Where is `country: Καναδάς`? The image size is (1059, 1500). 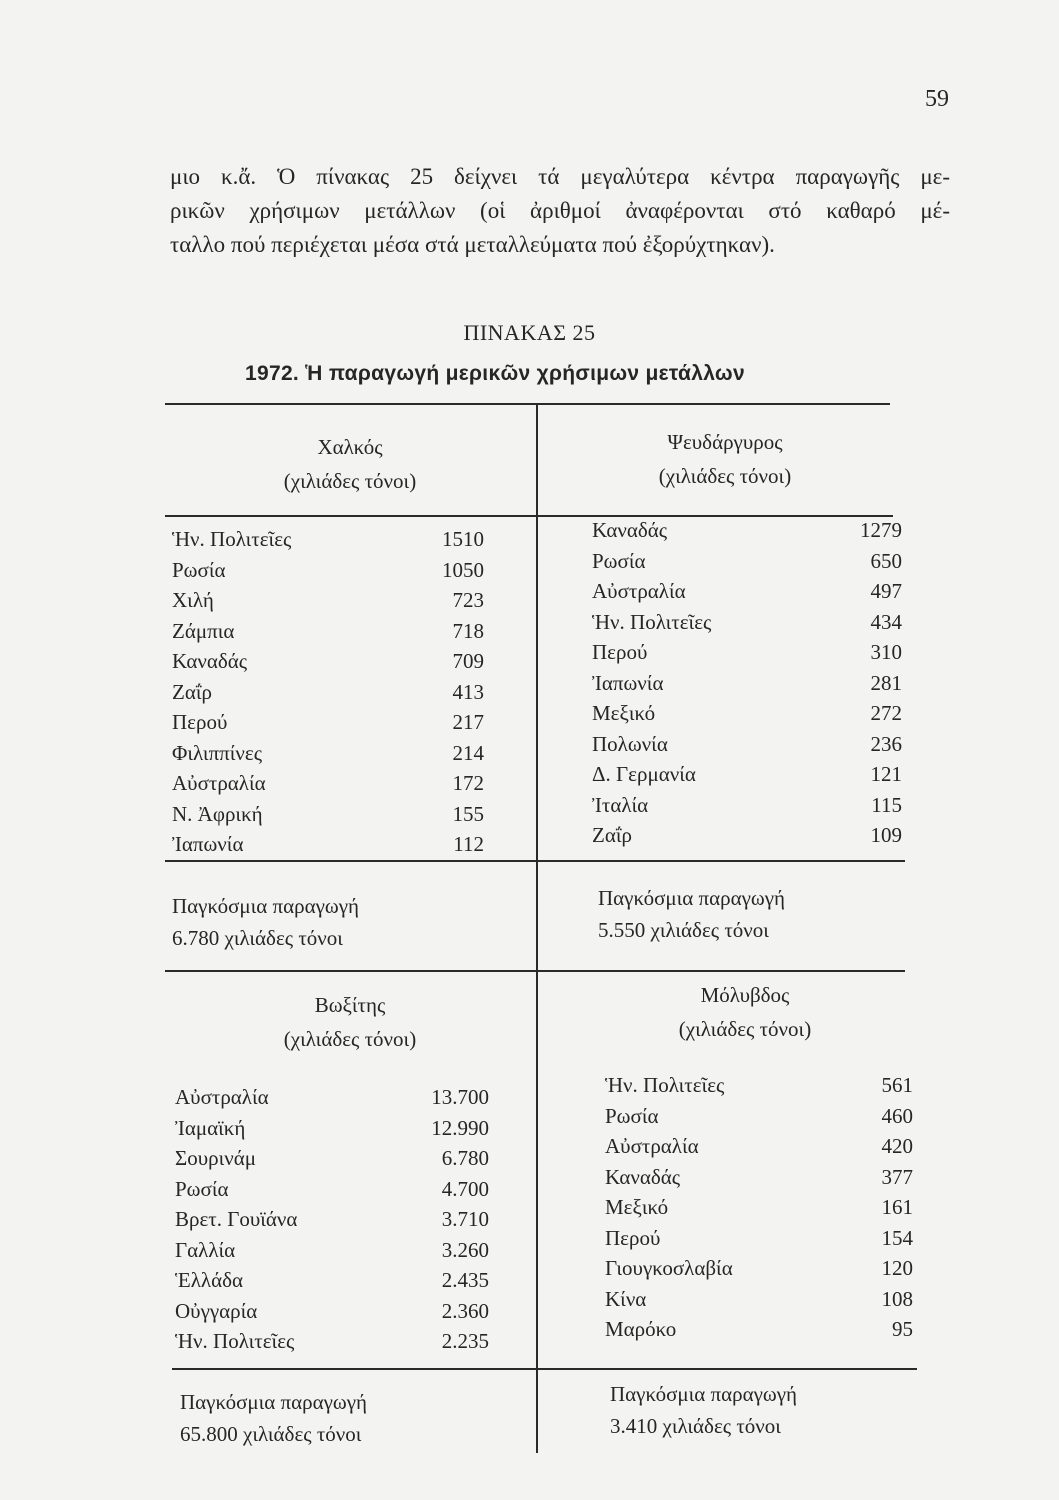 country: Καναδάς is located at coordinates (643, 1176).